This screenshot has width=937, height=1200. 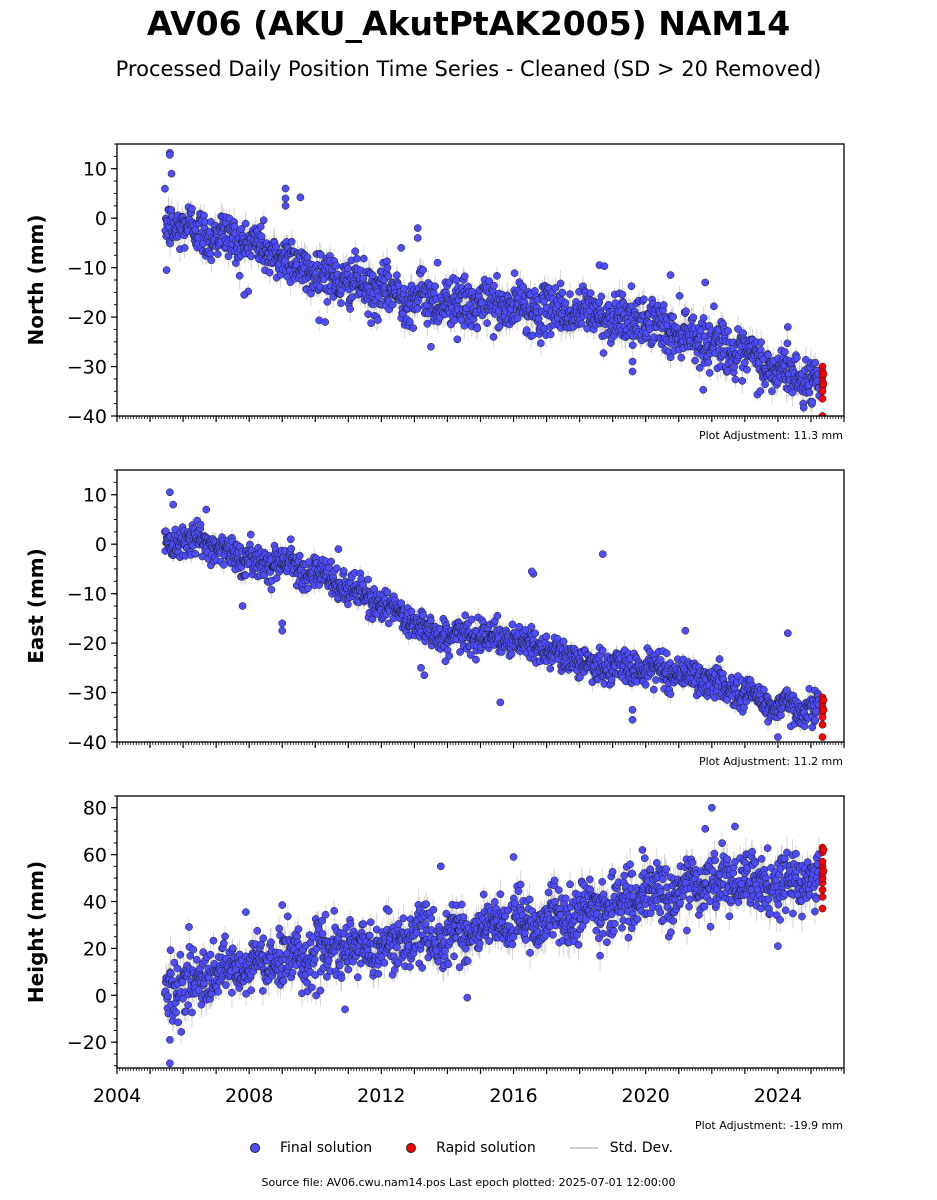 I want to click on north-y-axis-label: North (mm), so click(x=36, y=279).